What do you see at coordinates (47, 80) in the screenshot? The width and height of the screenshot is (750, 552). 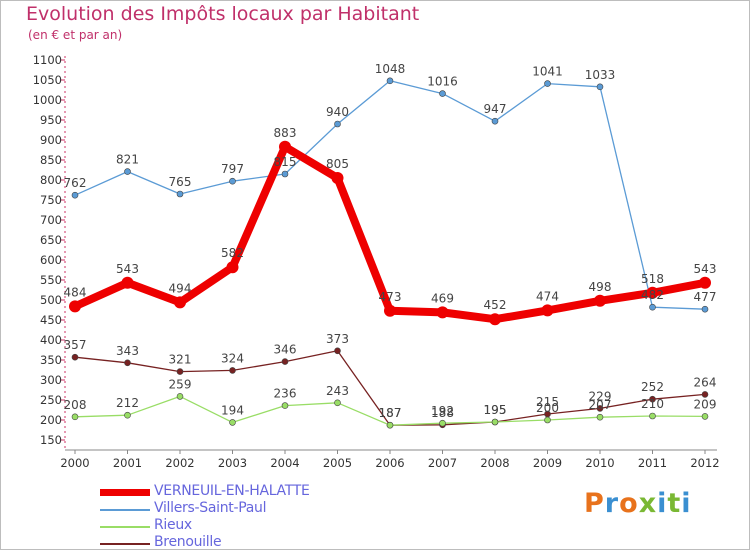 I see `y-tick-label: 1050` at bounding box center [47, 80].